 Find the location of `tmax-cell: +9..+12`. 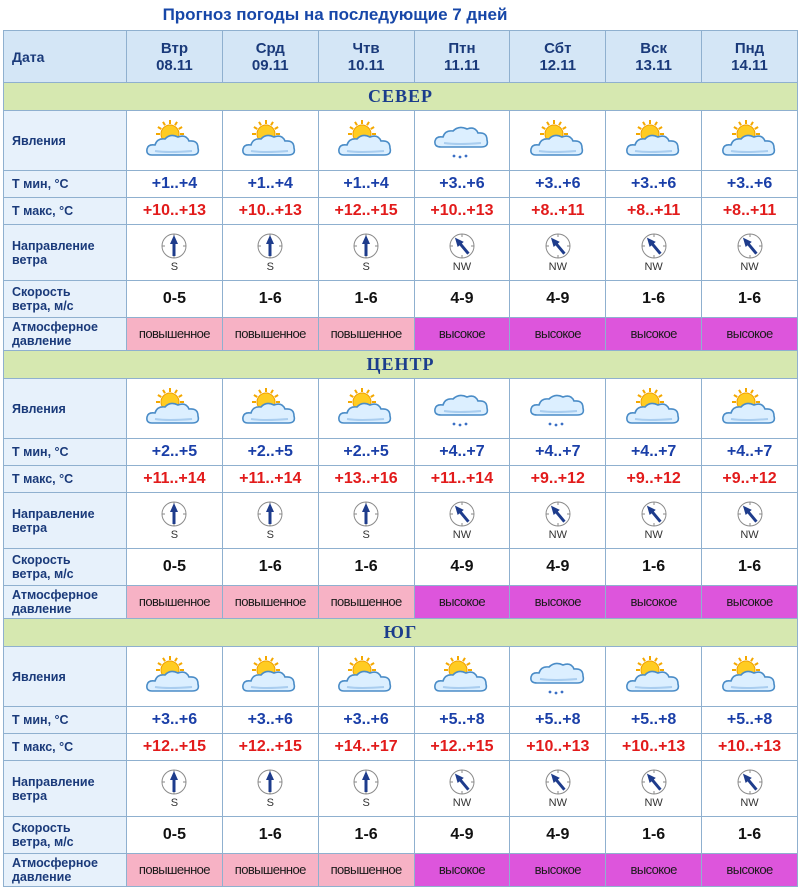

tmax-cell: +9..+12 is located at coordinates (558, 479).